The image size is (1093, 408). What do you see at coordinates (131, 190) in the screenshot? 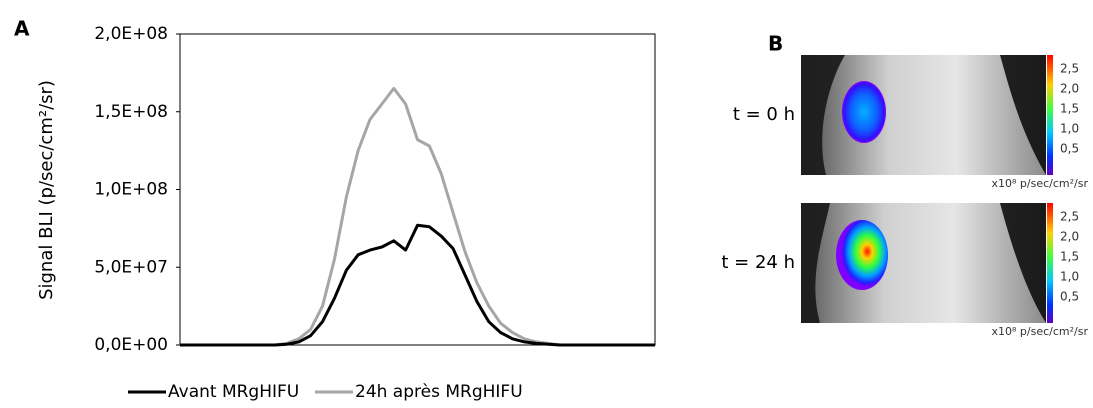
I see `y-tick-label: 1,0E+08` at bounding box center [131, 190].